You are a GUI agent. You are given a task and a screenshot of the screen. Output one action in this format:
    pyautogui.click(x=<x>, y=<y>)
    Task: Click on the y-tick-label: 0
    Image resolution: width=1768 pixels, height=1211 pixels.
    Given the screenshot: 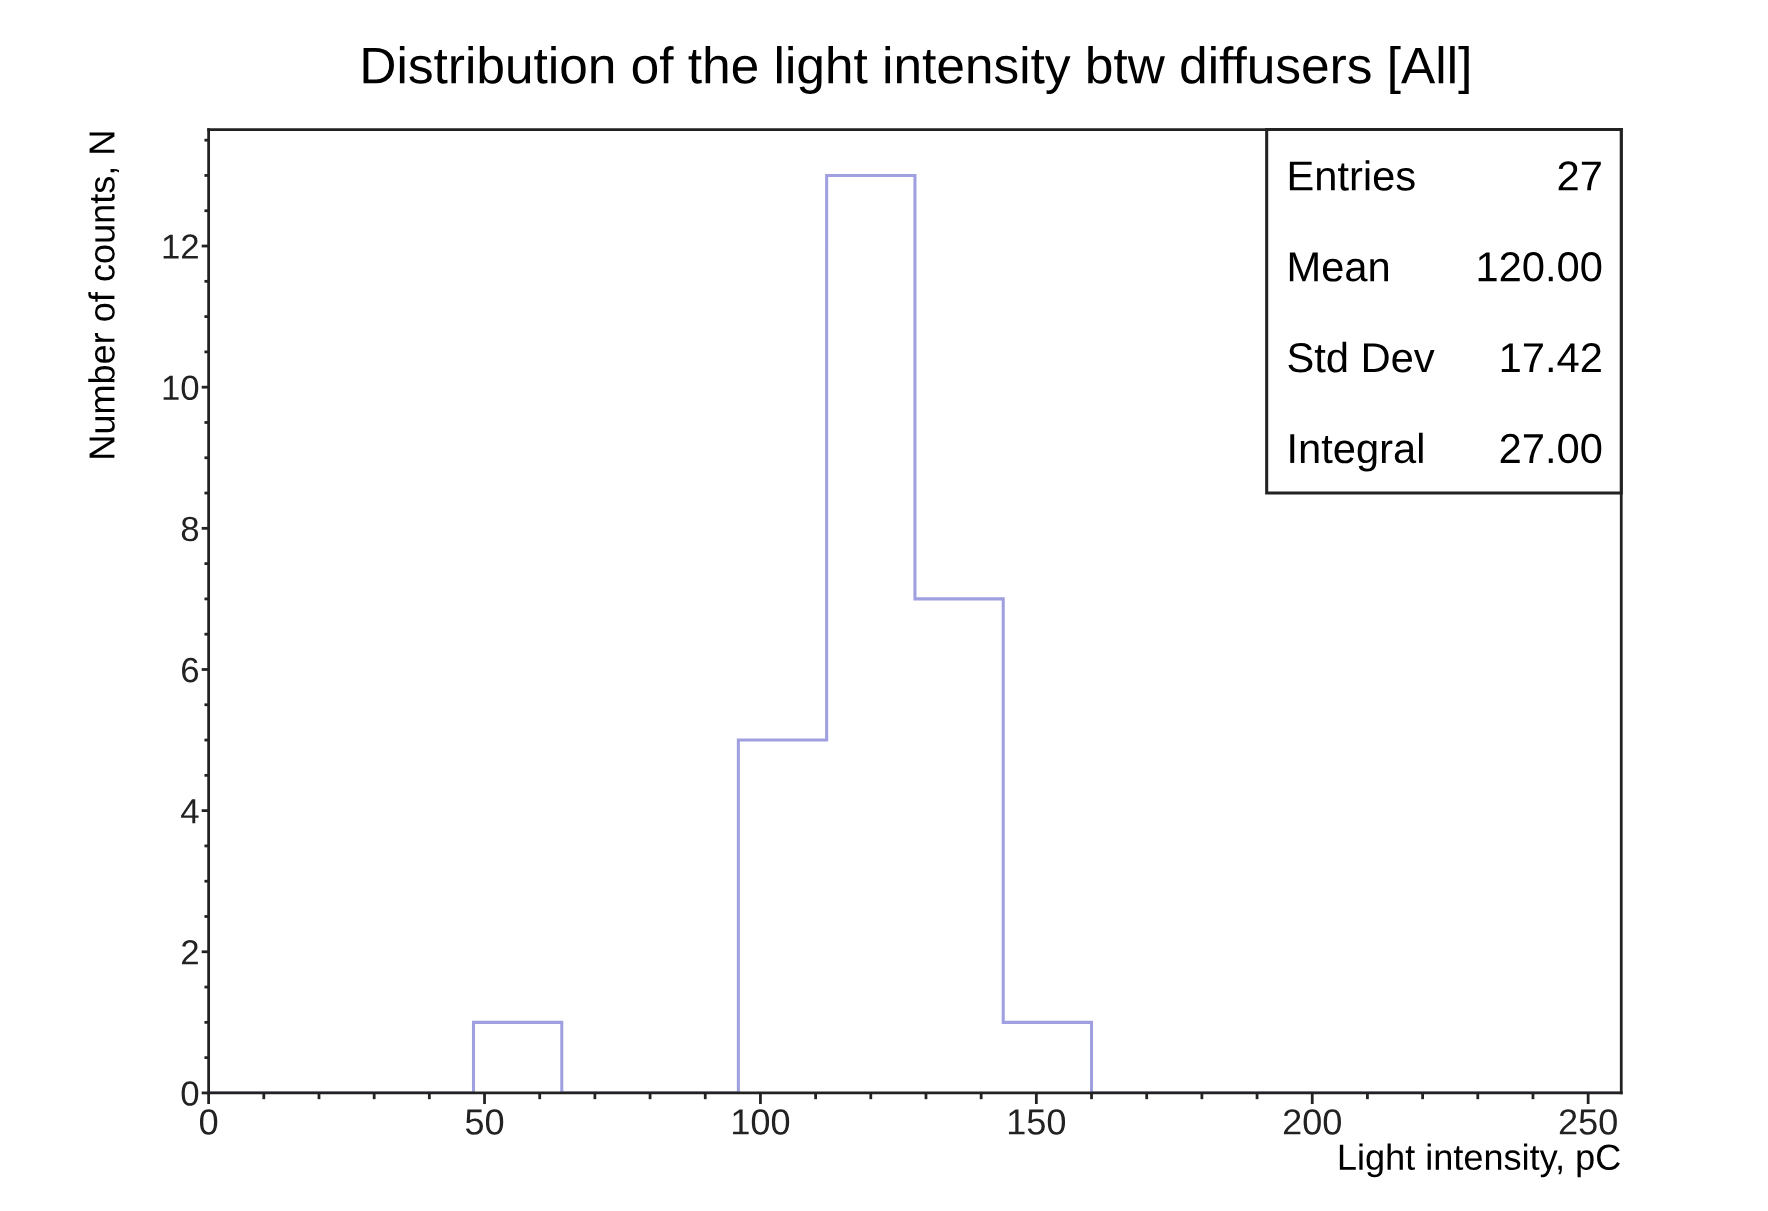 What is the action you would take?
    pyautogui.click(x=190, y=1093)
    